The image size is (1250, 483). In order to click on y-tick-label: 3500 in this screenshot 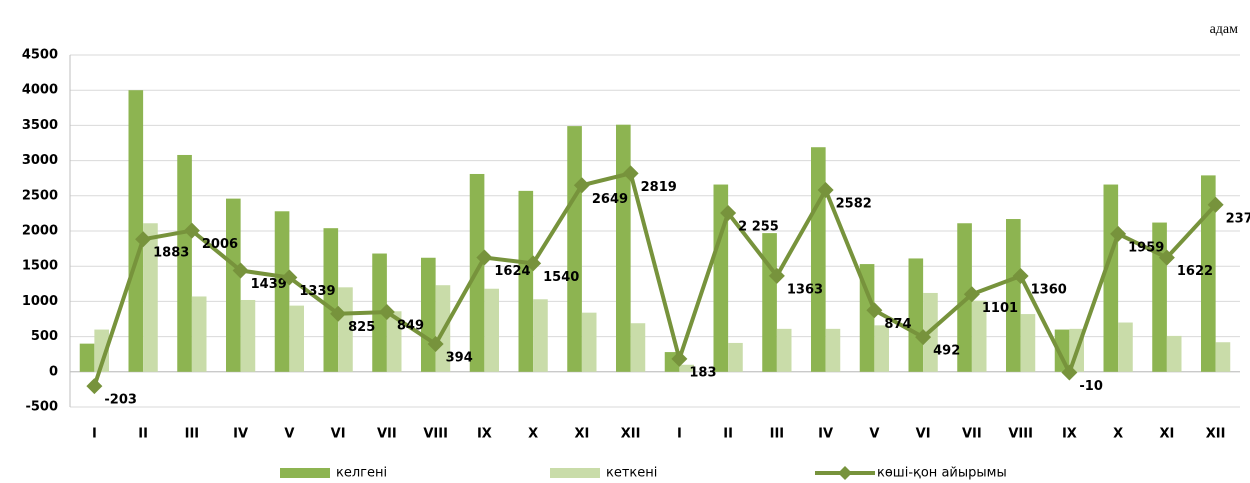, I will do `click(40, 125)`.